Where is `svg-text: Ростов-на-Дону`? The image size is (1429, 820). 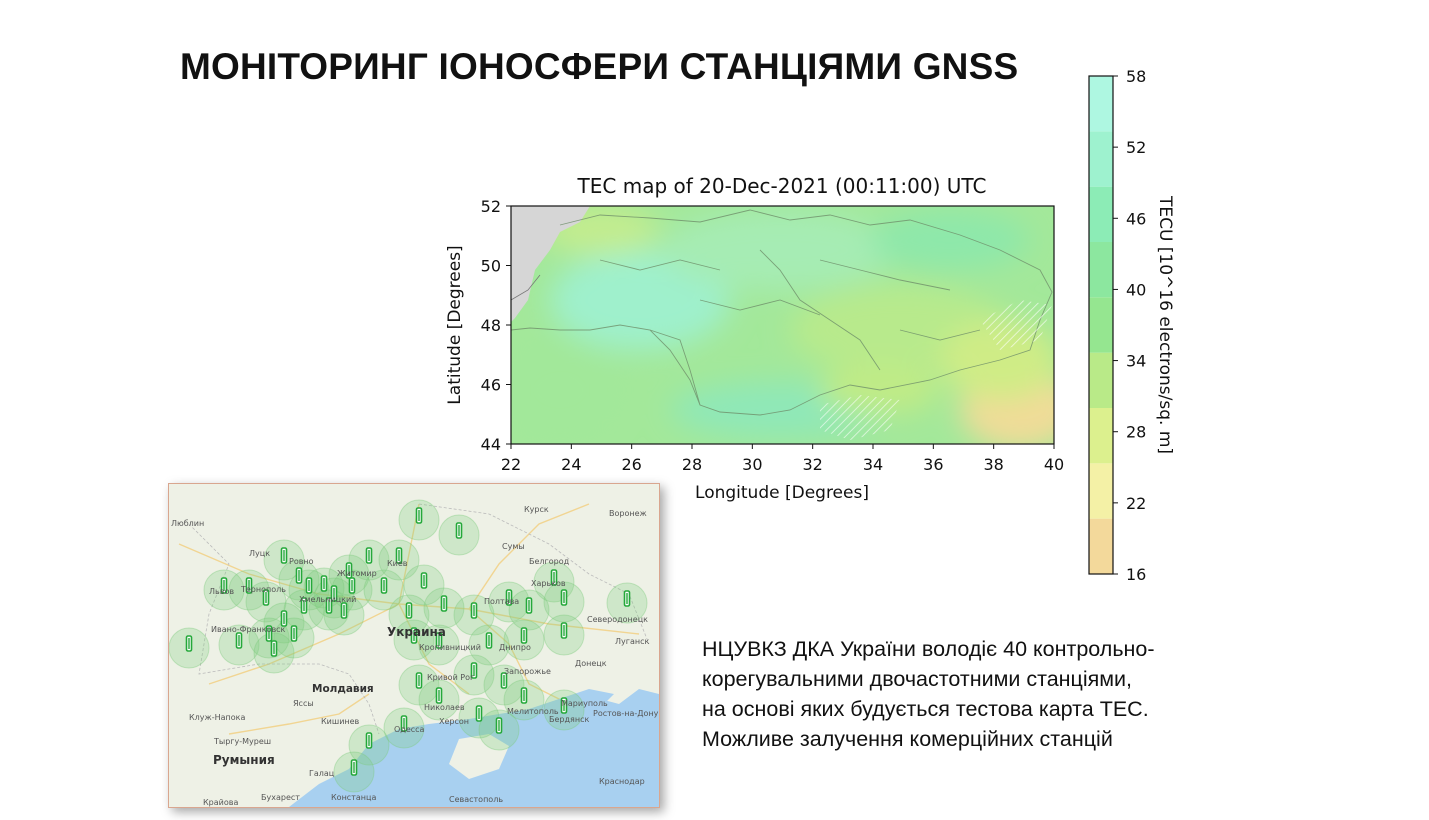 svg-text: Ростов-на-Дону is located at coordinates (626, 713).